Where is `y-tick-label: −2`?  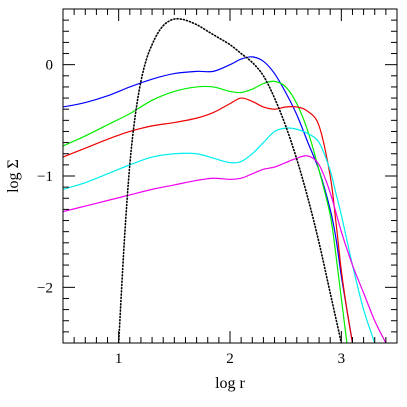
y-tick-label: −2 is located at coordinates (45, 288).